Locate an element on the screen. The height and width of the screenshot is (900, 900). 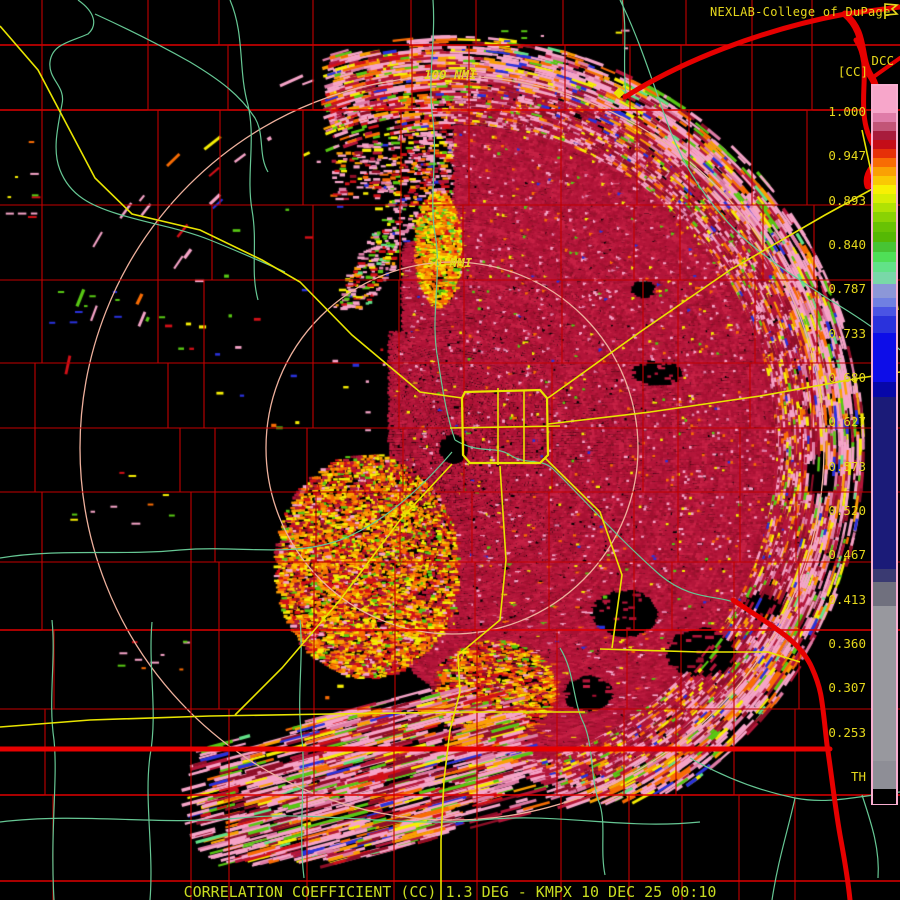
color-scale-tick: 0.680 is located at coordinates (847, 377).